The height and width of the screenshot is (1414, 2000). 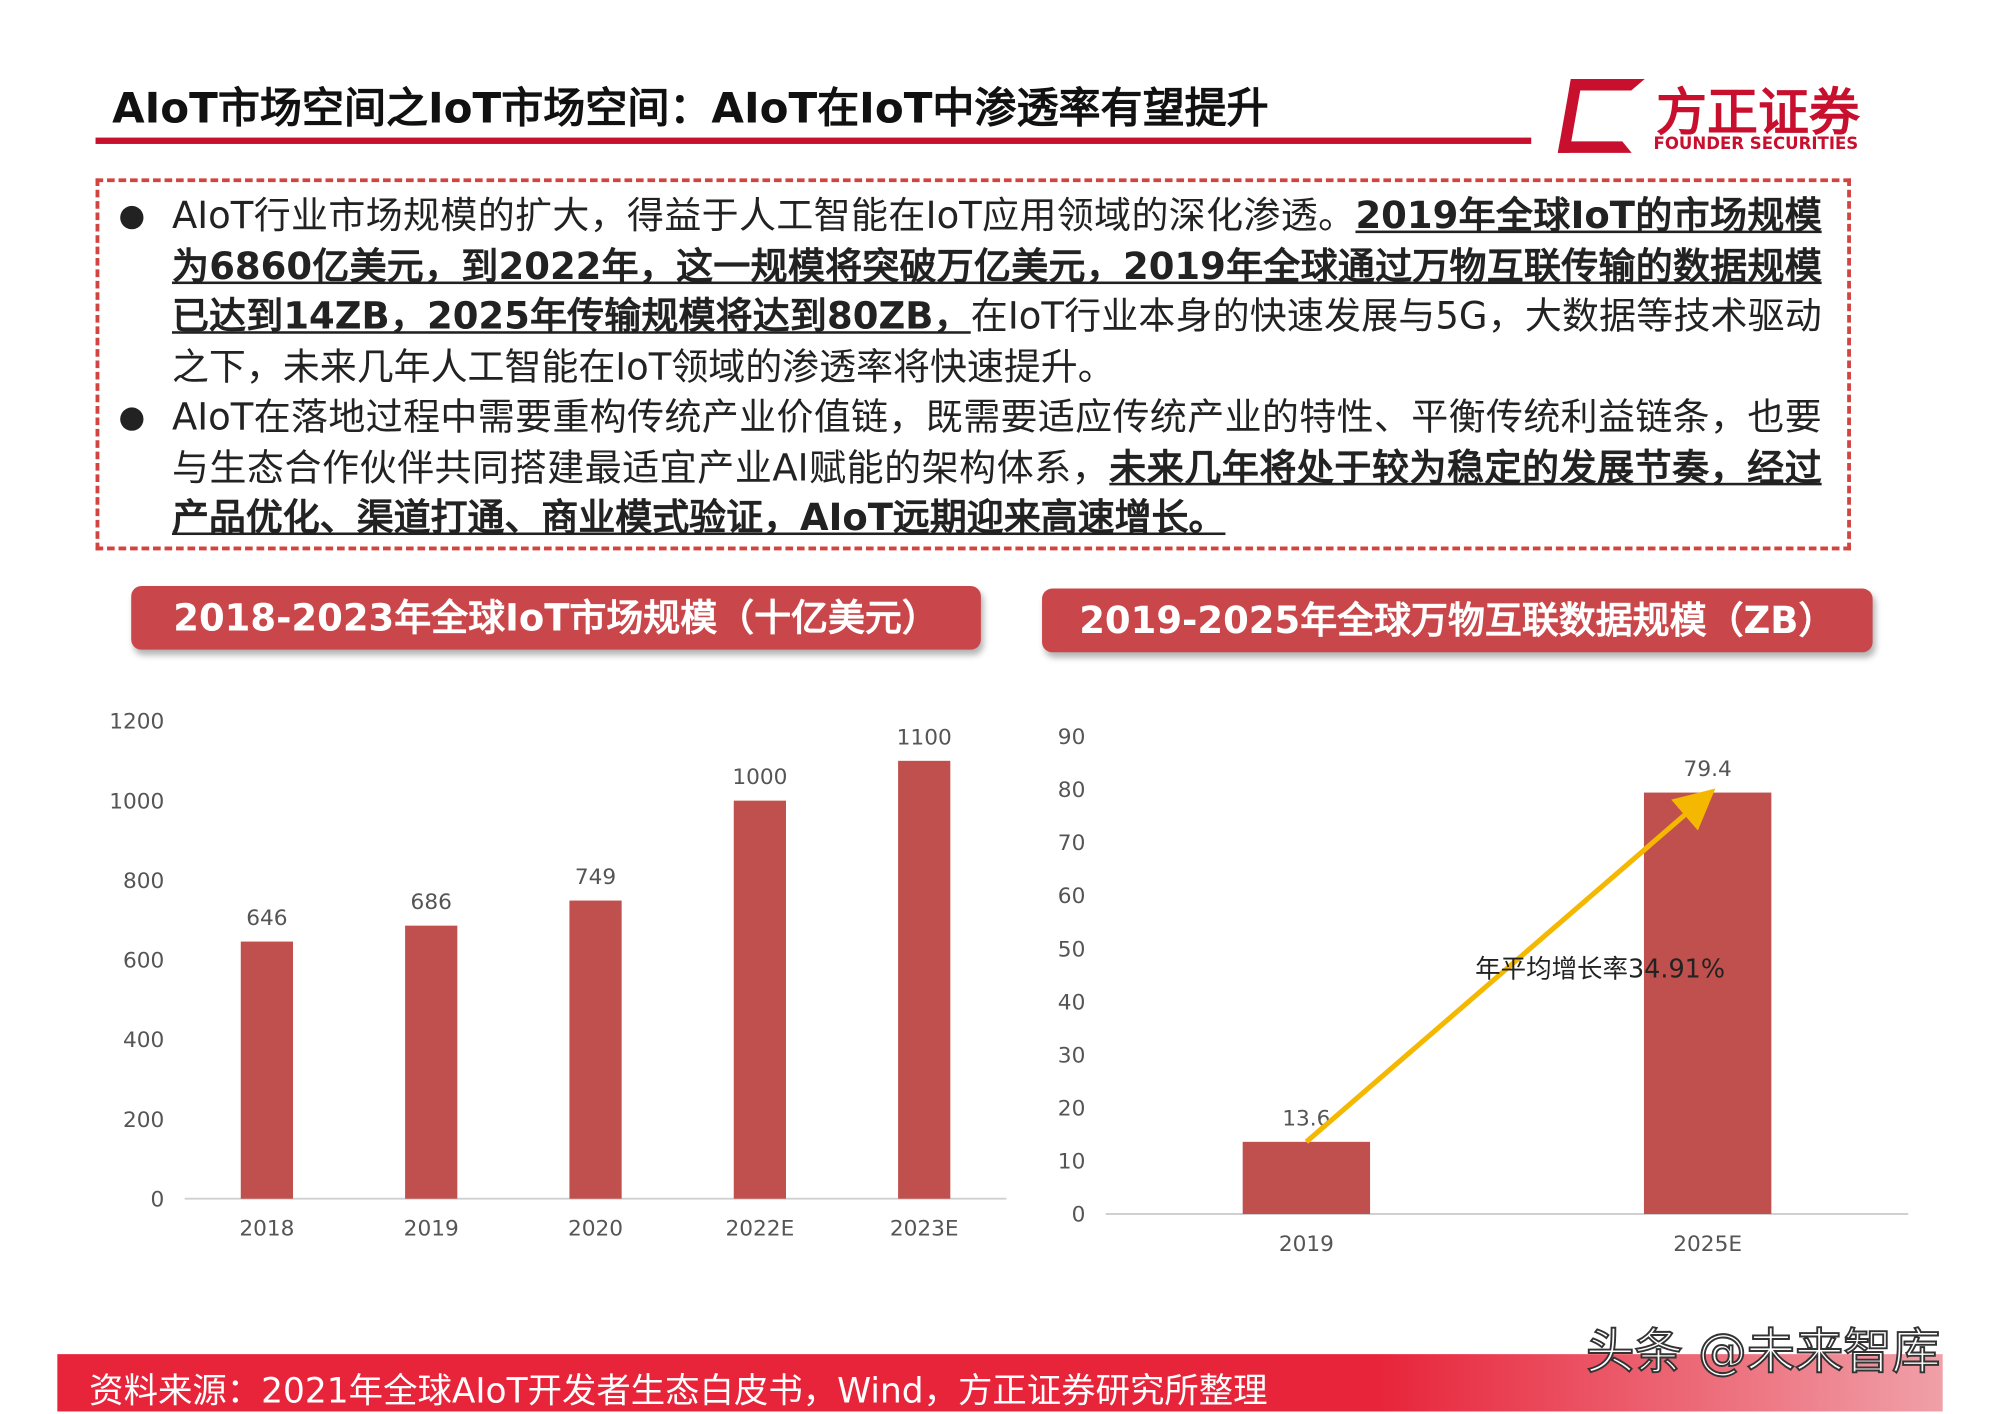 I want to click on y-tick-label: 50, so click(x=1072, y=949).